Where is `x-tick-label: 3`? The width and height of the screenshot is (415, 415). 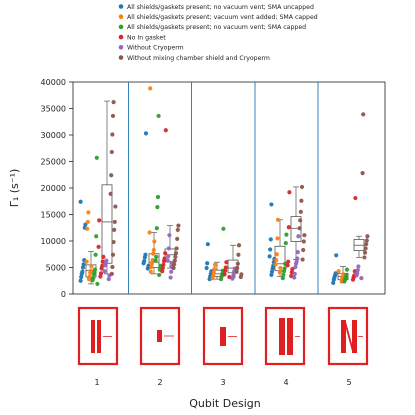
x-tick-label: 3 is located at coordinates (222, 382).